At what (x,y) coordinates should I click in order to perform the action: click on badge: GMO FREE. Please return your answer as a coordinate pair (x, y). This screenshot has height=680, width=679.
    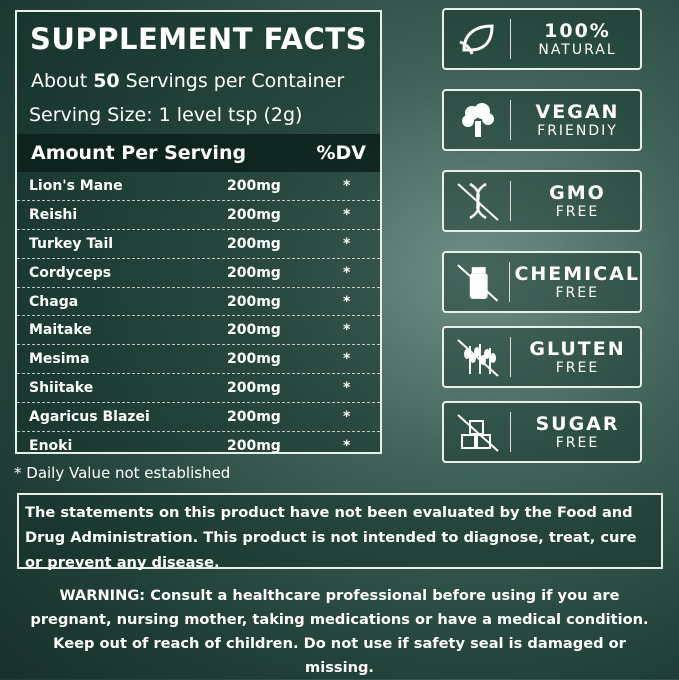
    Looking at the image, I should click on (542, 201).